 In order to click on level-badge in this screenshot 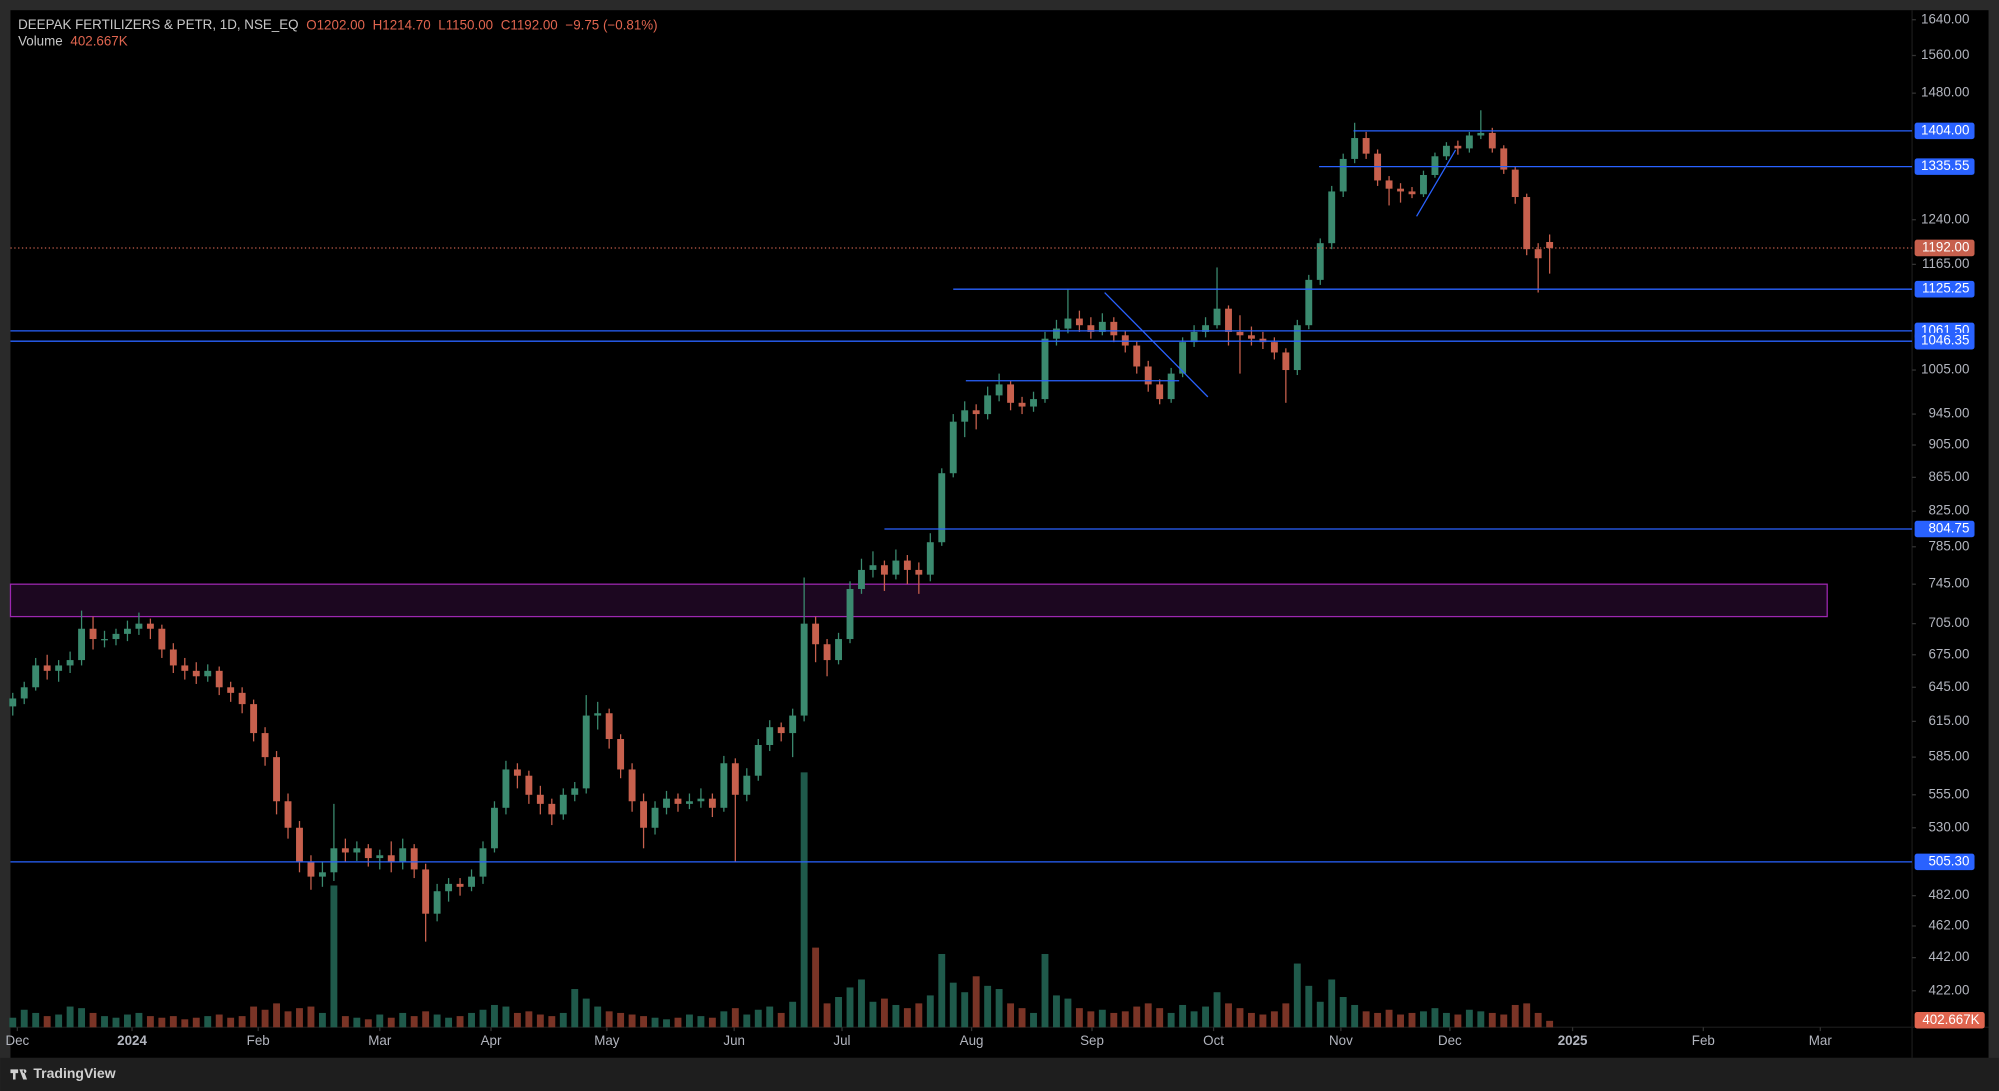, I will do `click(1944, 529)`.